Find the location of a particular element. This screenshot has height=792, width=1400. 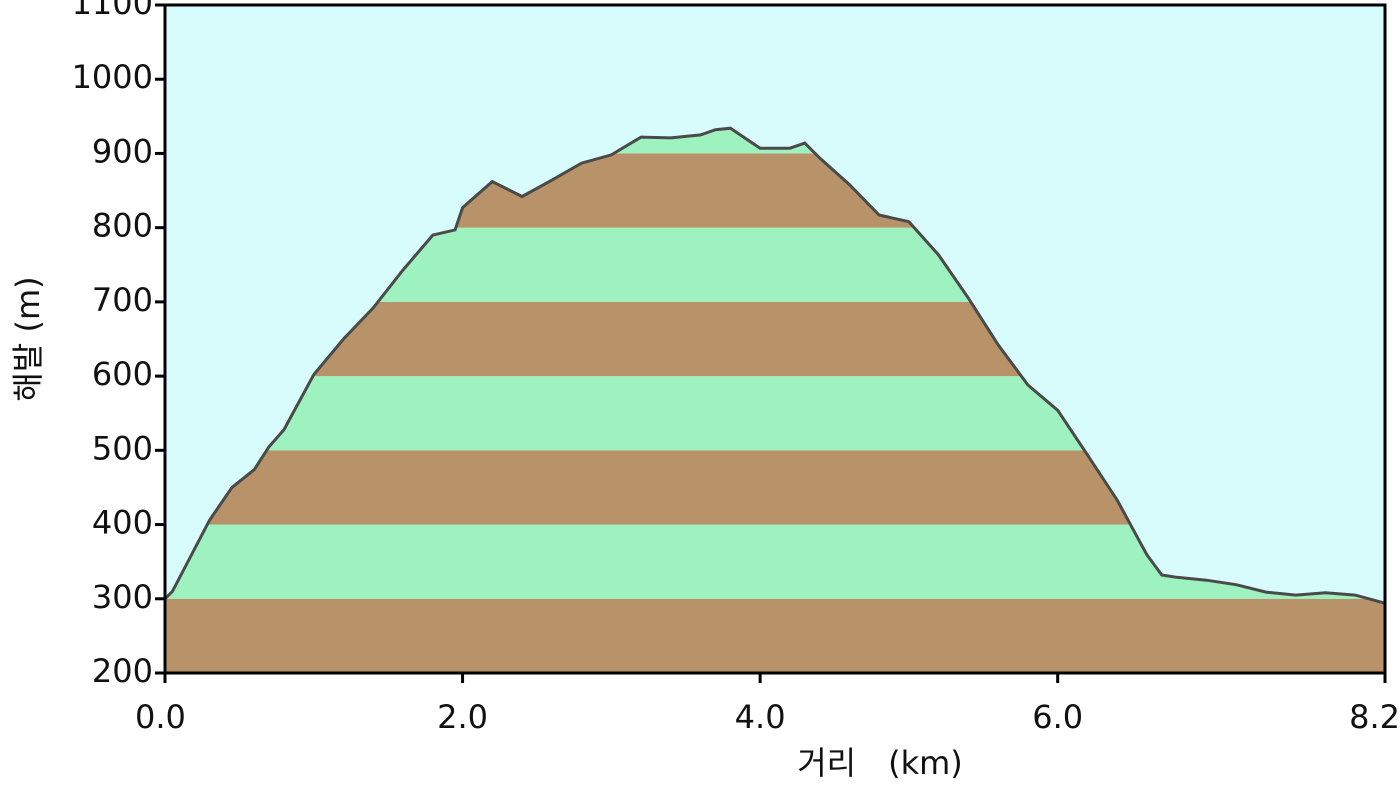

x-tick-label: 0.0 is located at coordinates (160, 717).